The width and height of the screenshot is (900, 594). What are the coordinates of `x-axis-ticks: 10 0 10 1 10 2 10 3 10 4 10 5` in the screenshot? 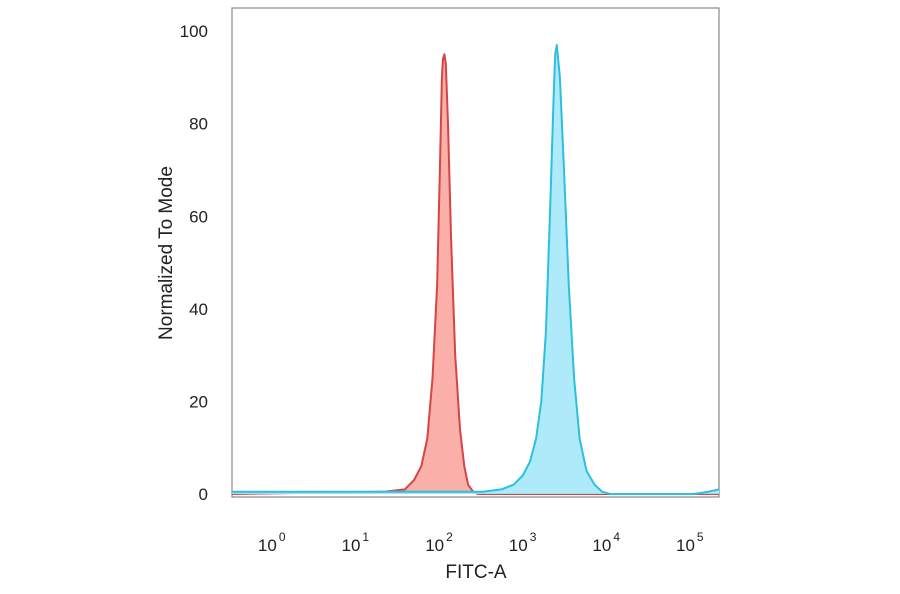 It's located at (481, 542).